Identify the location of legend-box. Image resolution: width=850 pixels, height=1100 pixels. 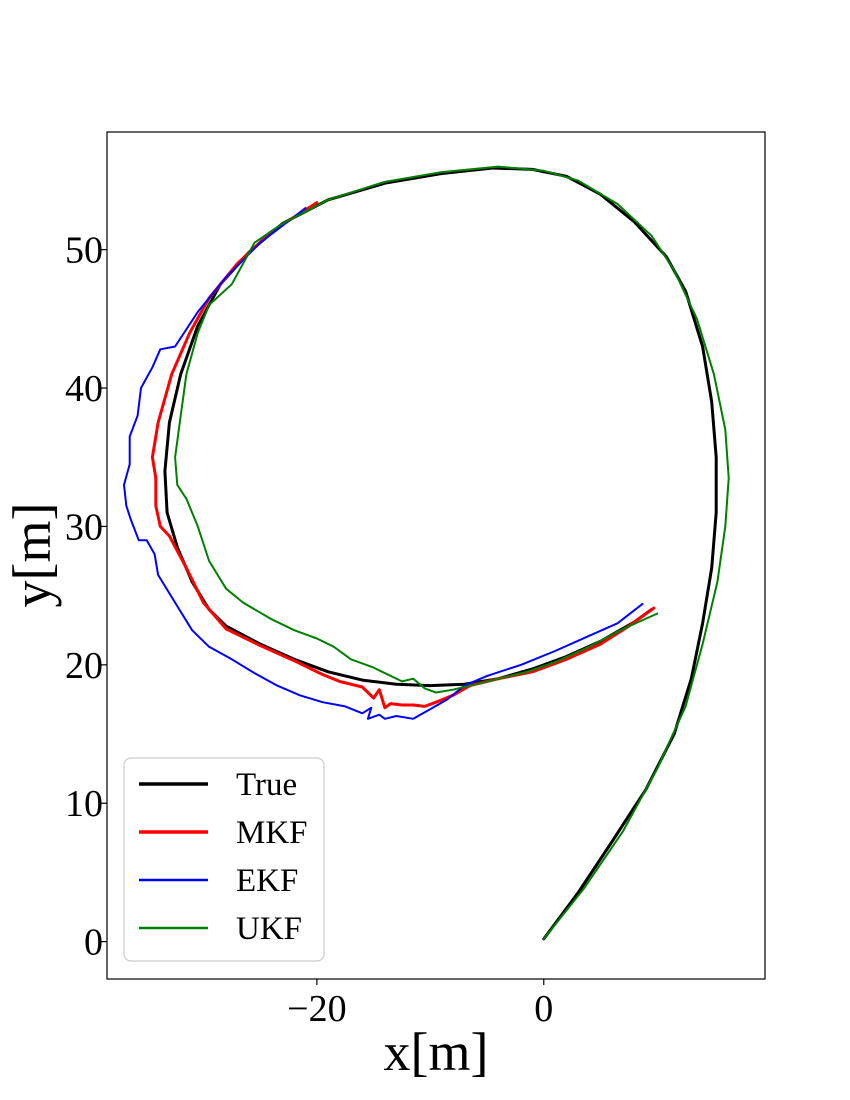
(224, 859).